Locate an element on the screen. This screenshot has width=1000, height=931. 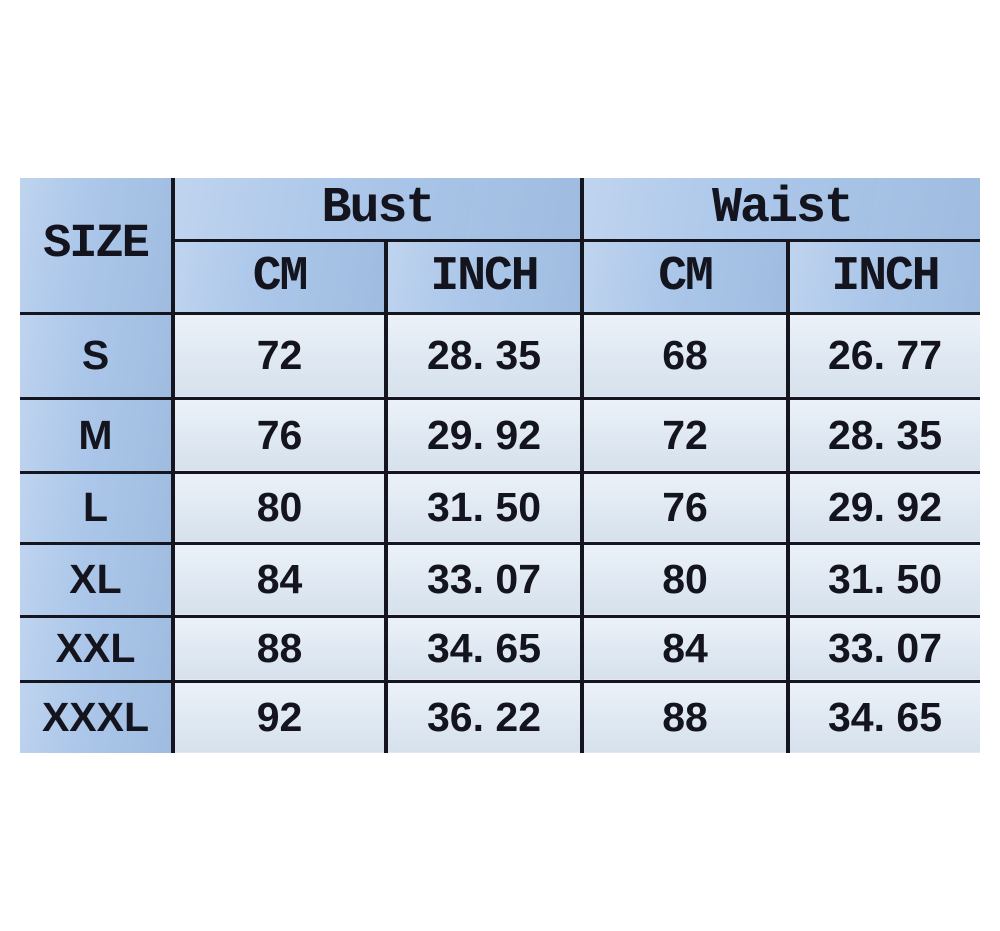
waist-inch-value: 26. 77 is located at coordinates (883, 355).